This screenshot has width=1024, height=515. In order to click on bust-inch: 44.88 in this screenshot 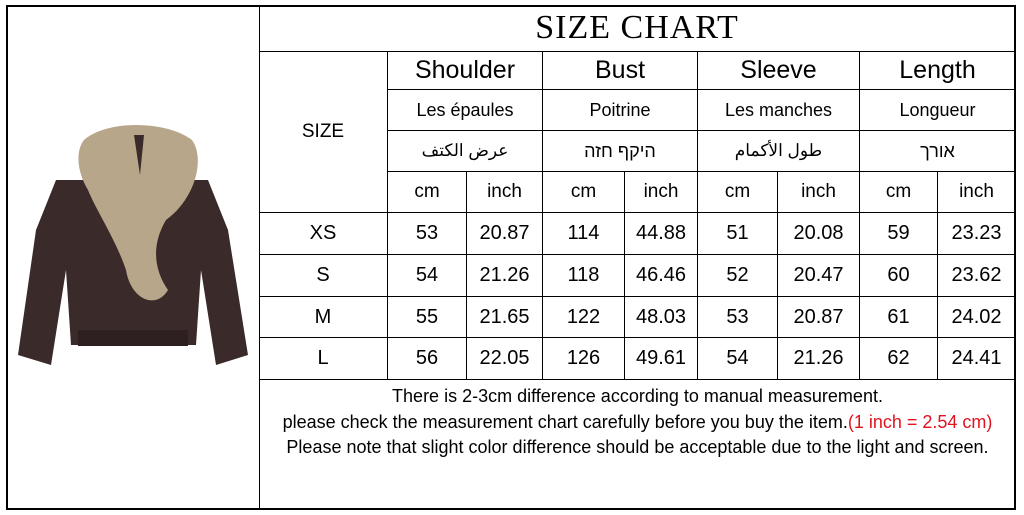, I will do `click(661, 234)`.